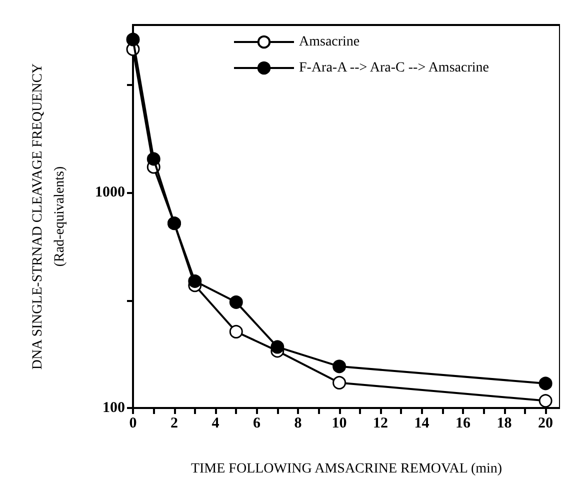 The width and height of the screenshot is (568, 494). What do you see at coordinates (546, 424) in the screenshot?
I see `x-tick-label: 20` at bounding box center [546, 424].